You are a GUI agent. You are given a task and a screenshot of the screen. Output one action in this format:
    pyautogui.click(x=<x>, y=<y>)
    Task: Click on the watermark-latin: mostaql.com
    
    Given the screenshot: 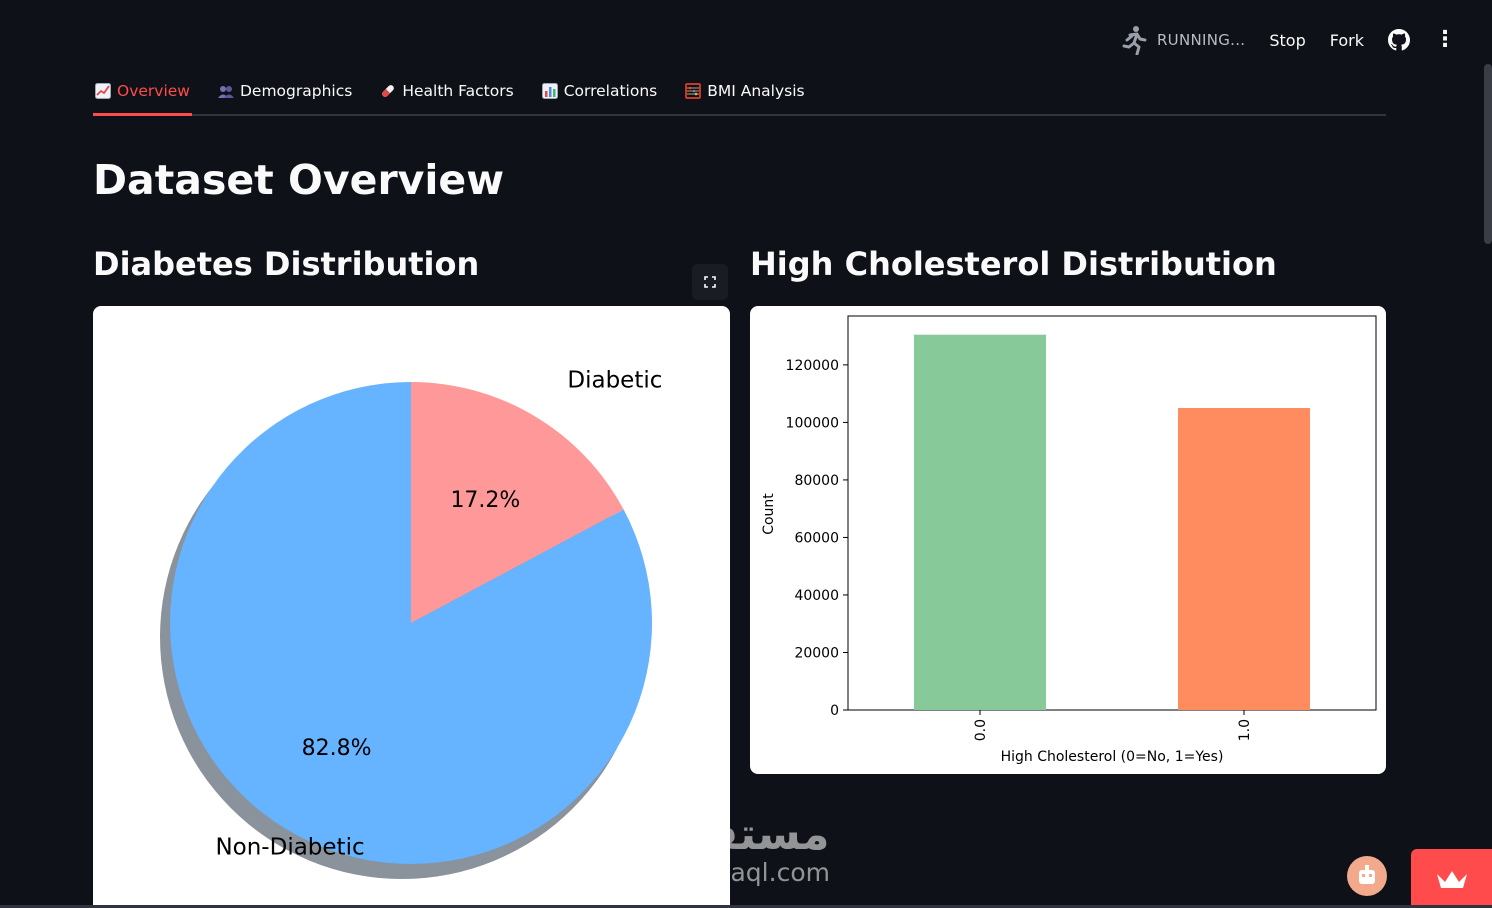 What is the action you would take?
    pyautogui.click(x=749, y=872)
    